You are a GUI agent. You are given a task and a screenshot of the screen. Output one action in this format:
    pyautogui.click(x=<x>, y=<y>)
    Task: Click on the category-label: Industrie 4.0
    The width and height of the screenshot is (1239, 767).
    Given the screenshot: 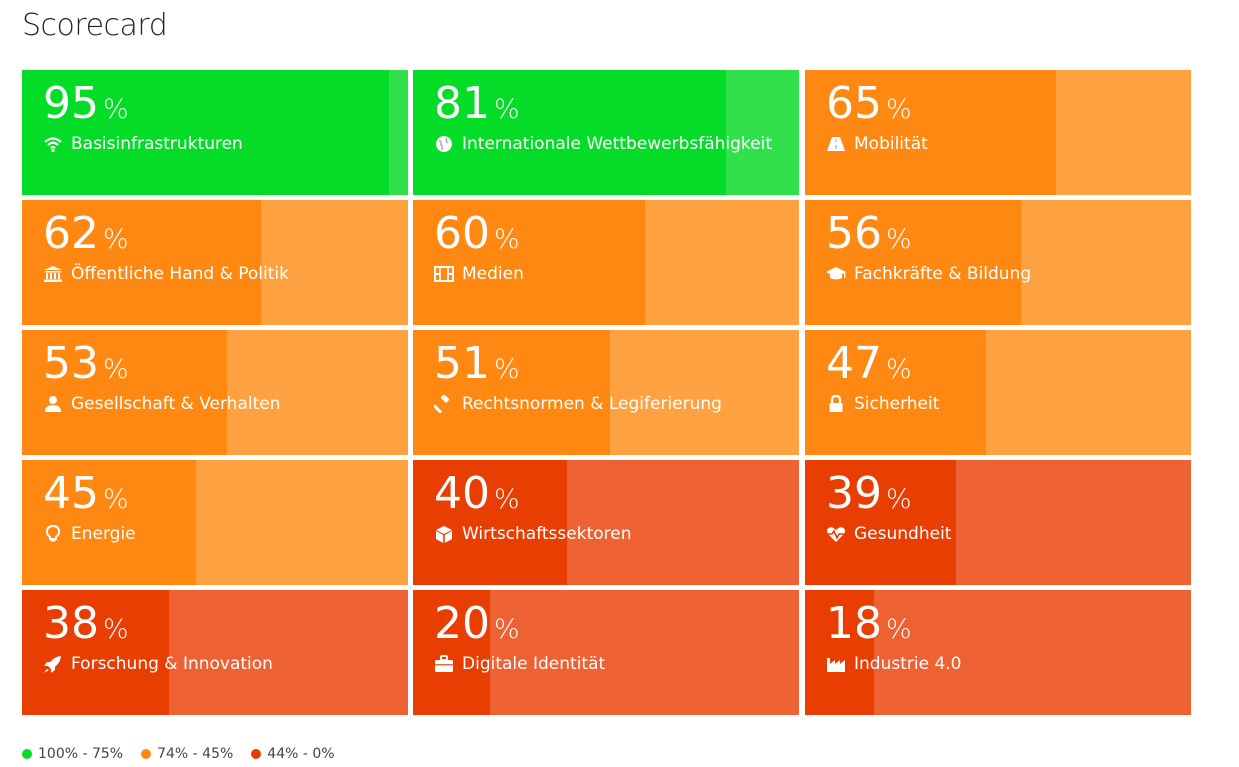 What is the action you would take?
    pyautogui.click(x=908, y=664)
    